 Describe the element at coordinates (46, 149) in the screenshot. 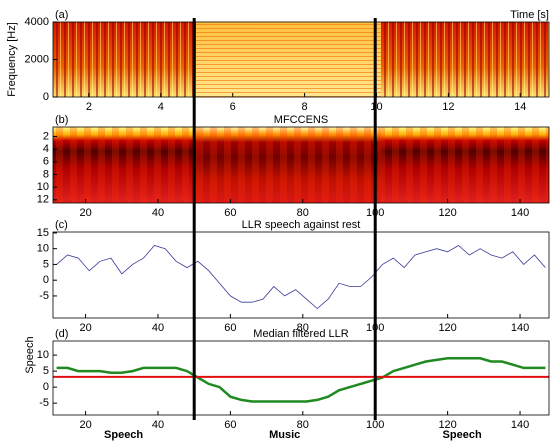

I see `y-tick-label: 4` at that location.